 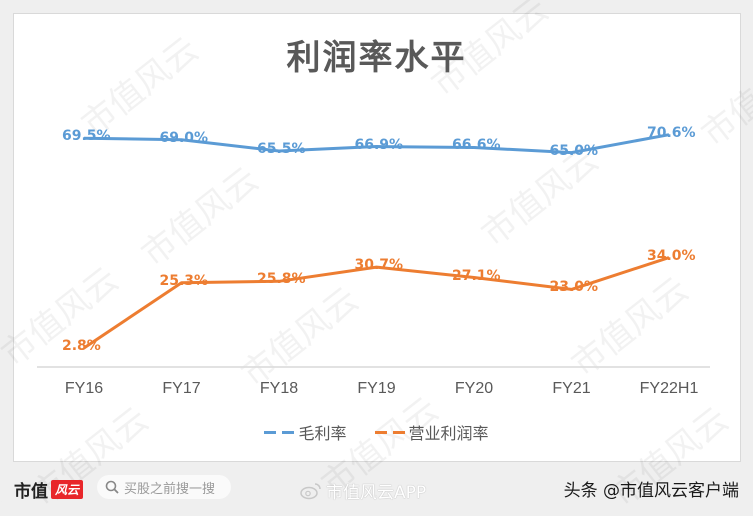 I want to click on x-tick-label: FY21, so click(x=571, y=388).